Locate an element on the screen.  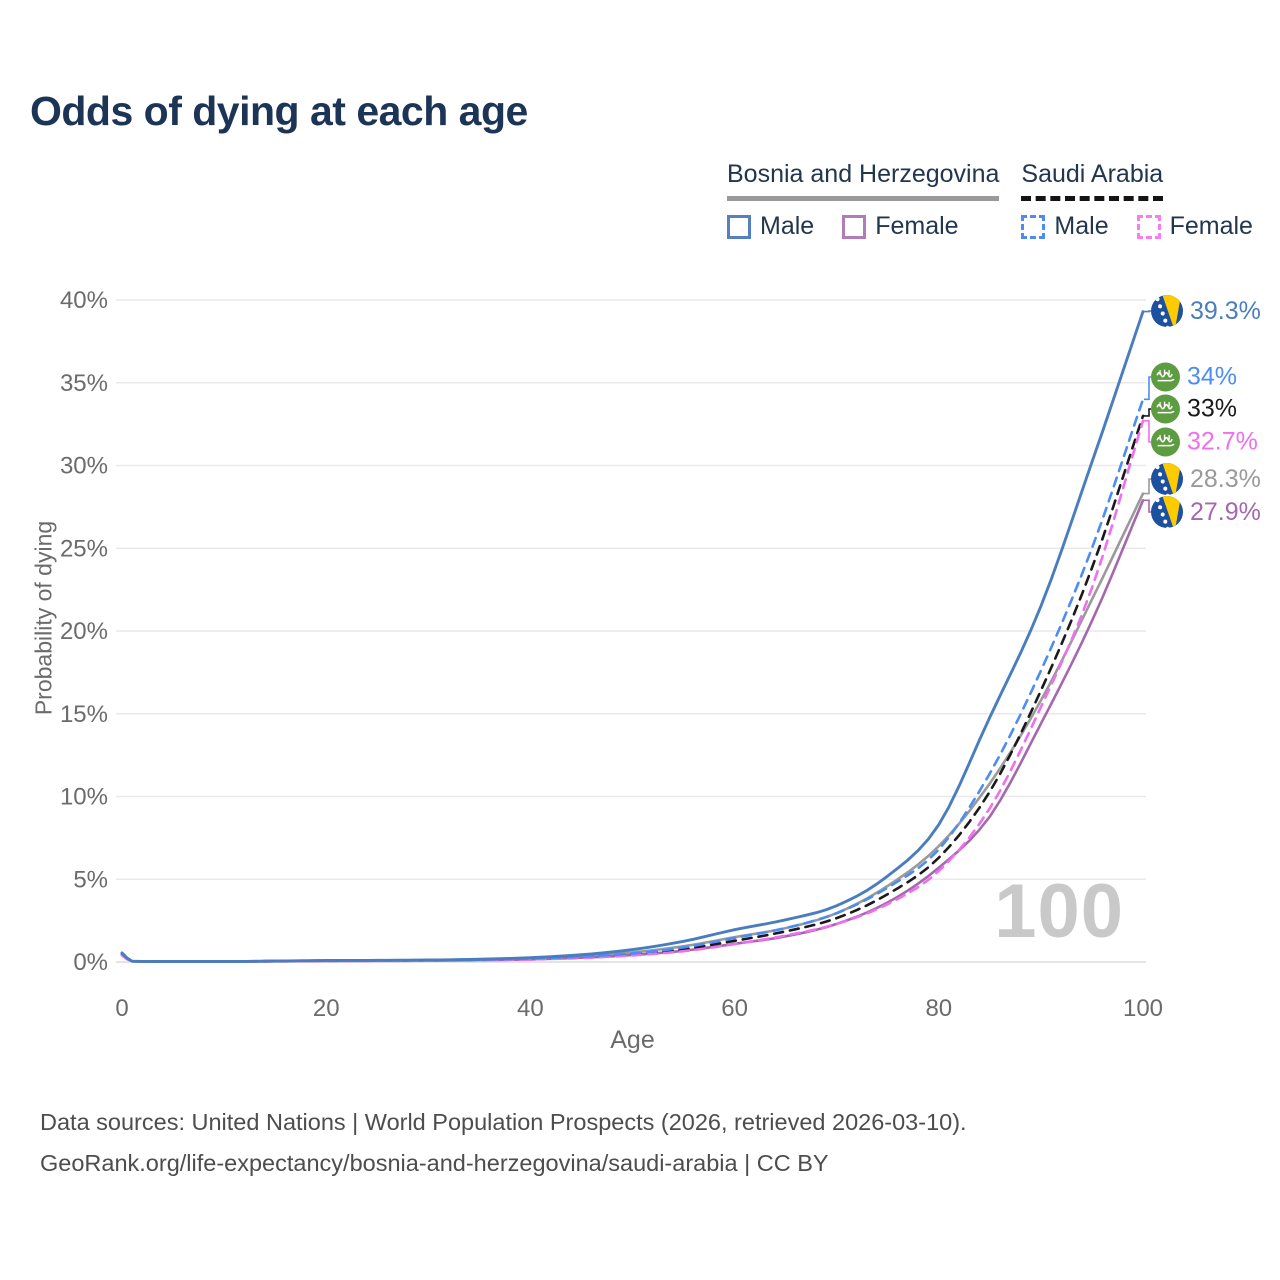
page-title: Odds of dying at each age is located at coordinates (279, 111).